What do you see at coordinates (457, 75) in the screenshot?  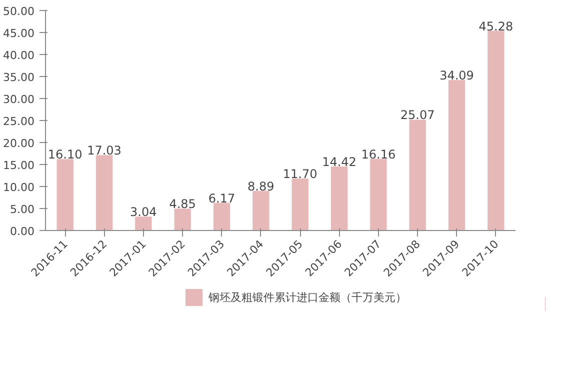 I see `data-label: 34.09` at bounding box center [457, 75].